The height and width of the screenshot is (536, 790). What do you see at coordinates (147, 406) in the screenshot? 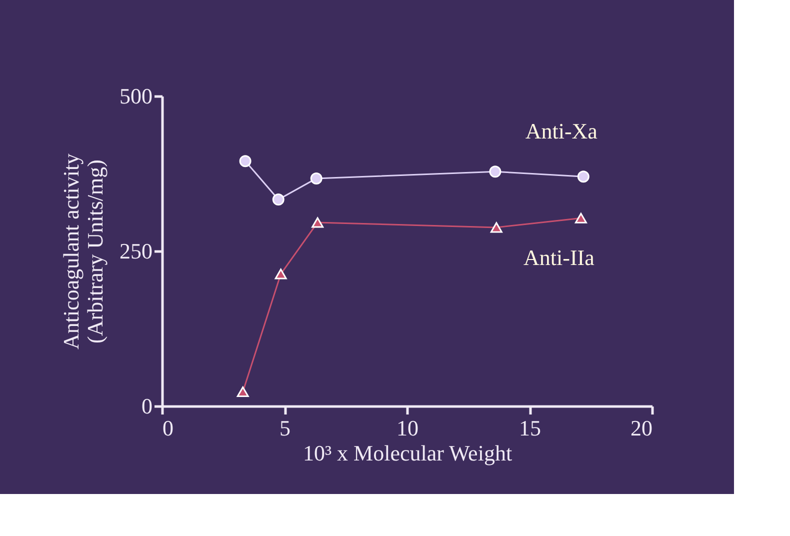
I see `y-tick-label: 0` at bounding box center [147, 406].